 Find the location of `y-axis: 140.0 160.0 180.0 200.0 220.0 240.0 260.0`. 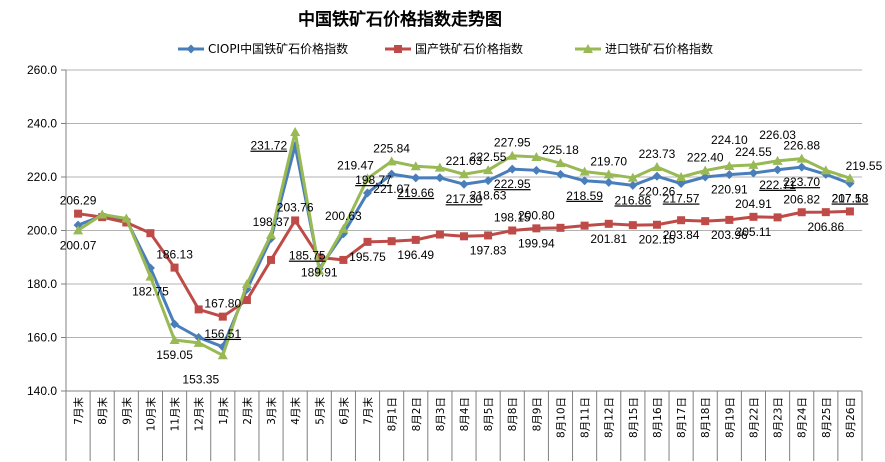

y-axis: 140.0 160.0 180.0 200.0 220.0 240.0 260.0 is located at coordinates (47, 262).